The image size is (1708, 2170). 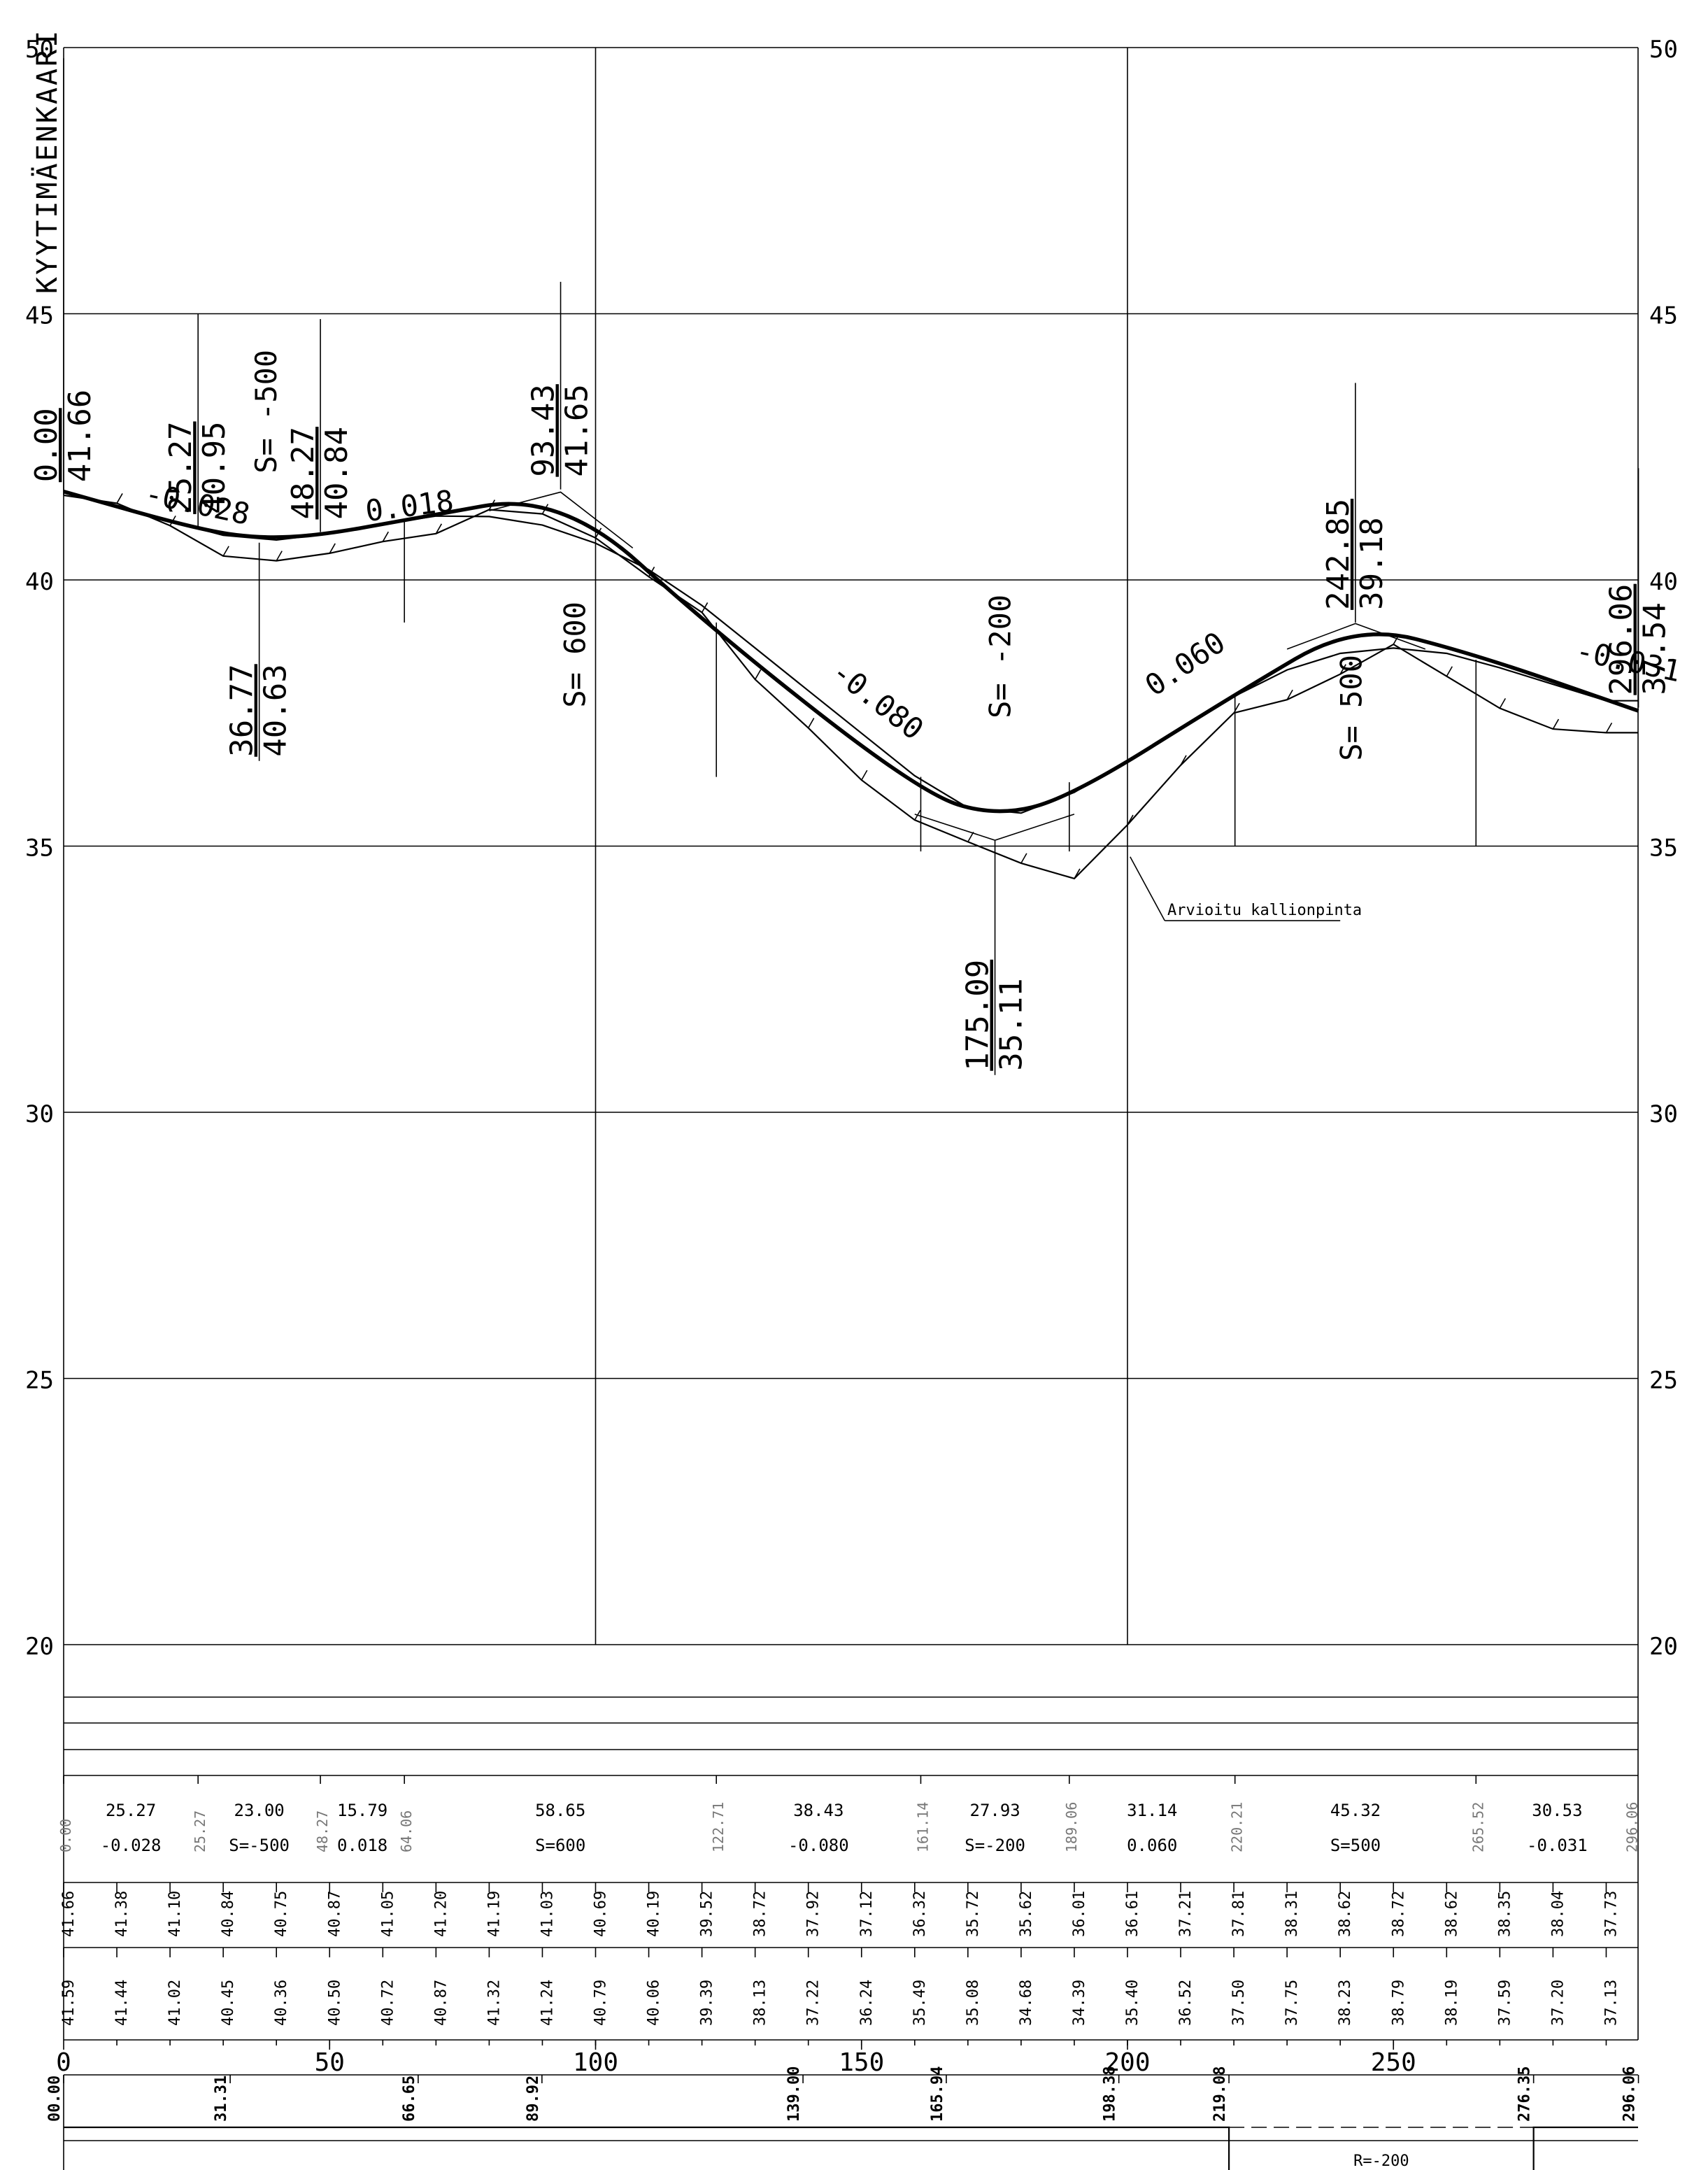 I want to click on station-elevation-label: 41.66, so click(x=80, y=436).